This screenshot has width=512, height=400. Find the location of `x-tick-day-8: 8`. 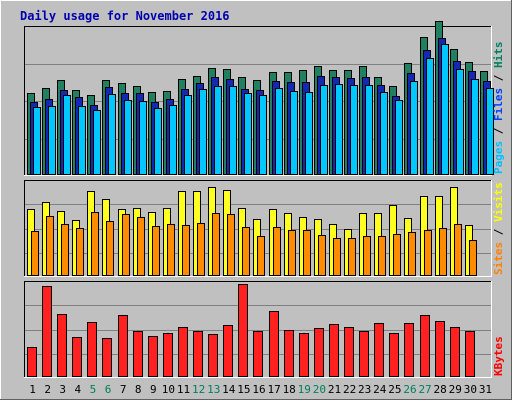

x-tick-day-8: 8 is located at coordinates (138, 389).